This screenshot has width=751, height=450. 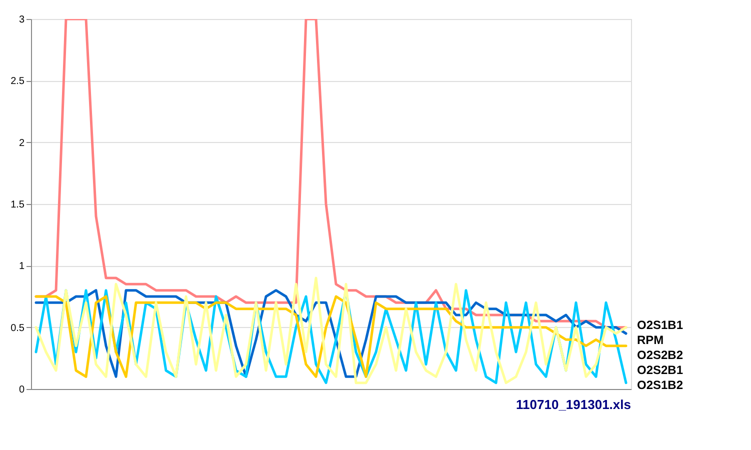 What do you see at coordinates (17, 328) in the screenshot?
I see `y-tick-label: 0.5` at bounding box center [17, 328].